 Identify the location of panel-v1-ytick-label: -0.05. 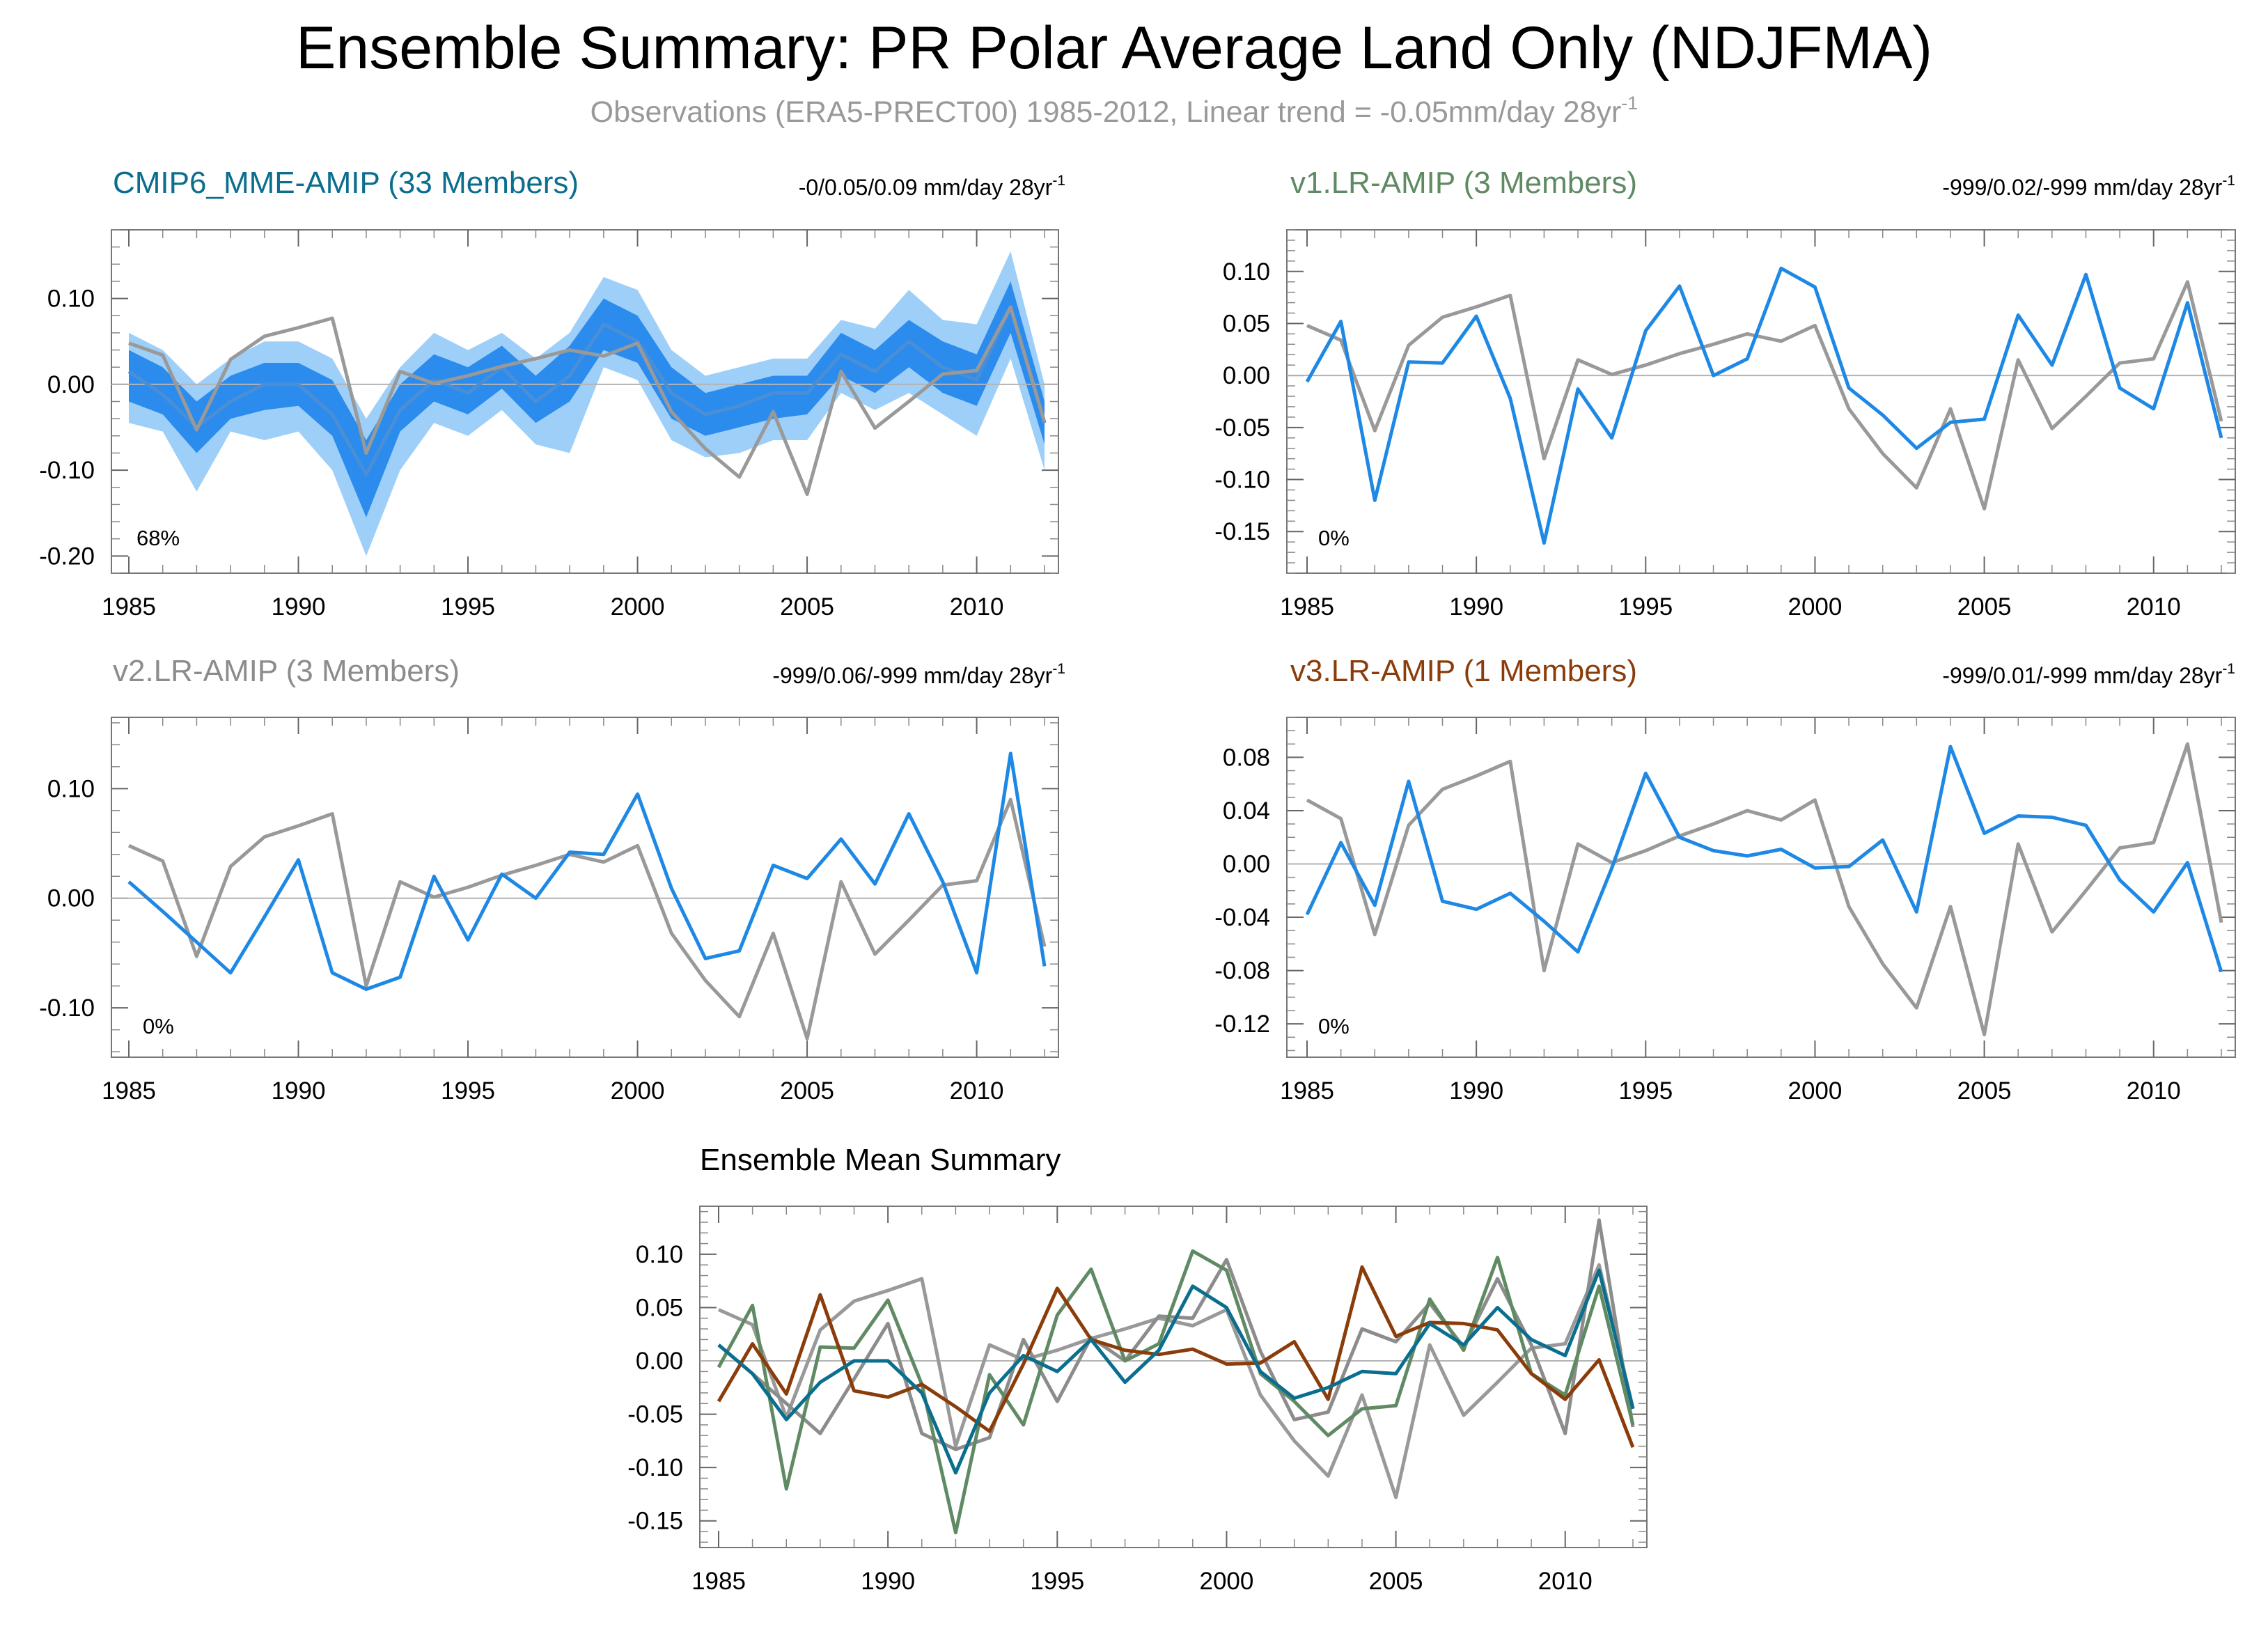
(1242, 428).